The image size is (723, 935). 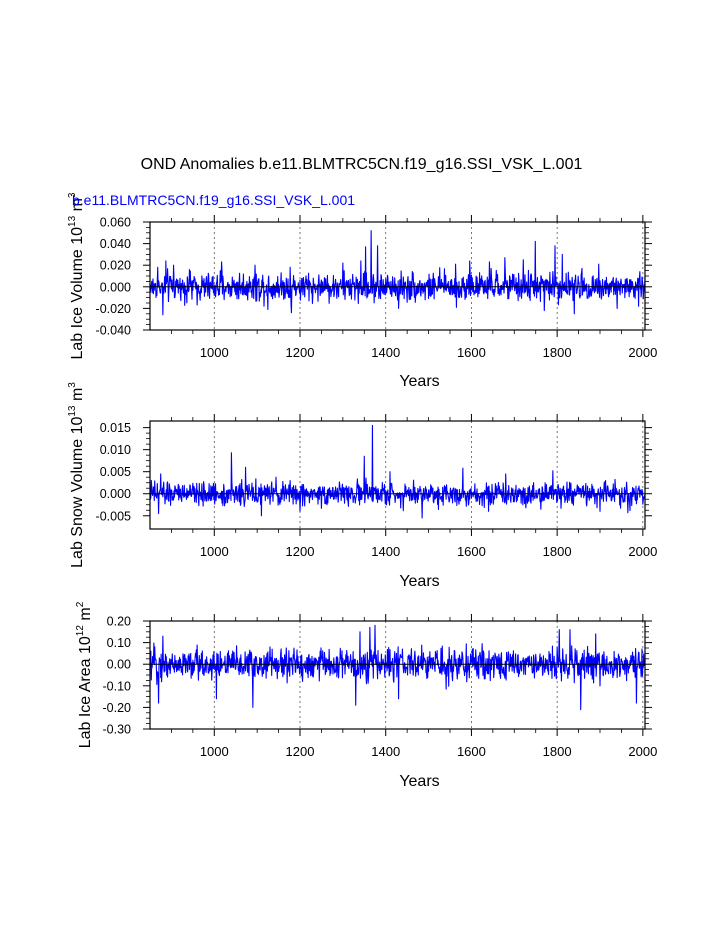 What do you see at coordinates (77, 492) in the screenshot?
I see `y-axis-label-text: Lab Snow Volume 10` at bounding box center [77, 492].